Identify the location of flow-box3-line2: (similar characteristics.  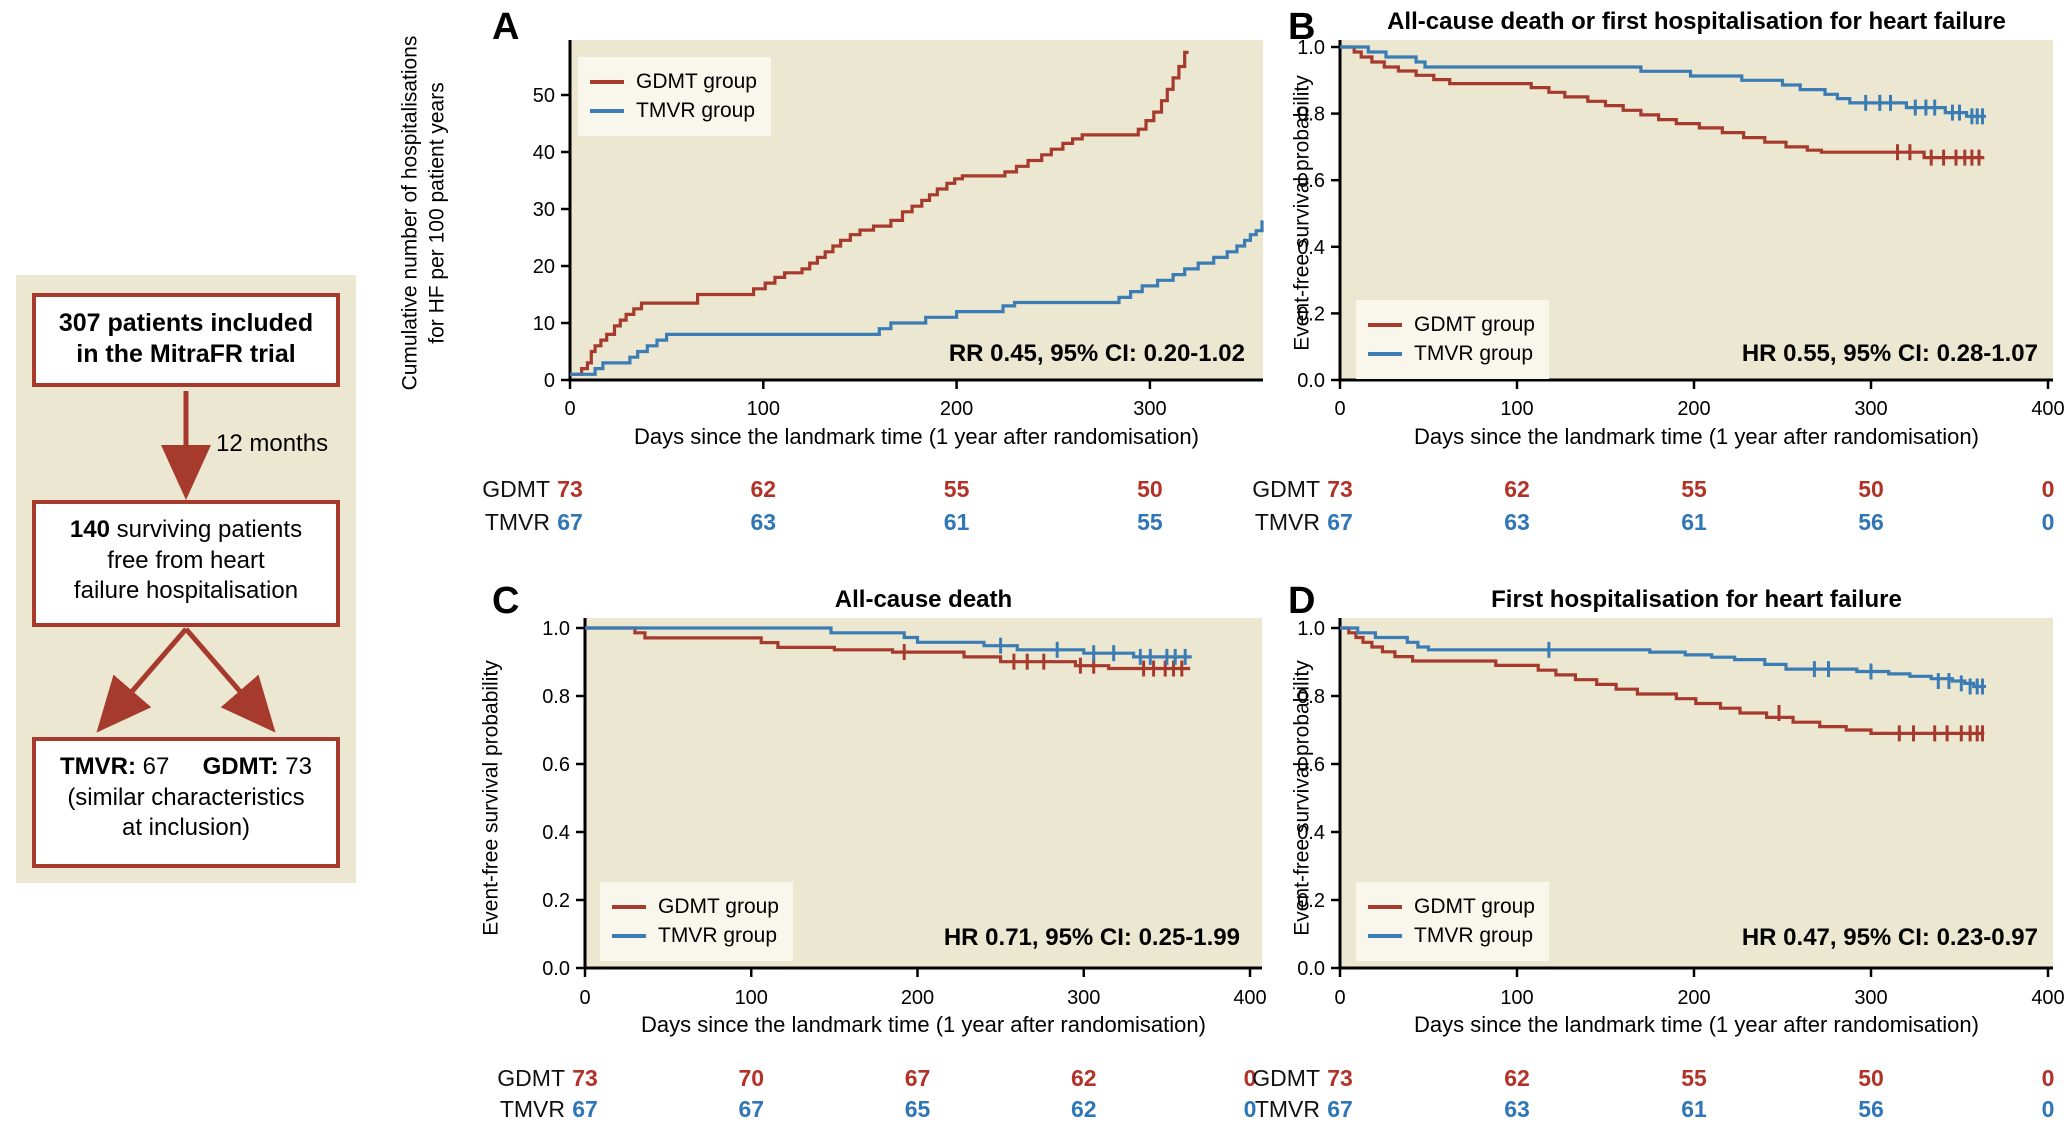
(186, 797).